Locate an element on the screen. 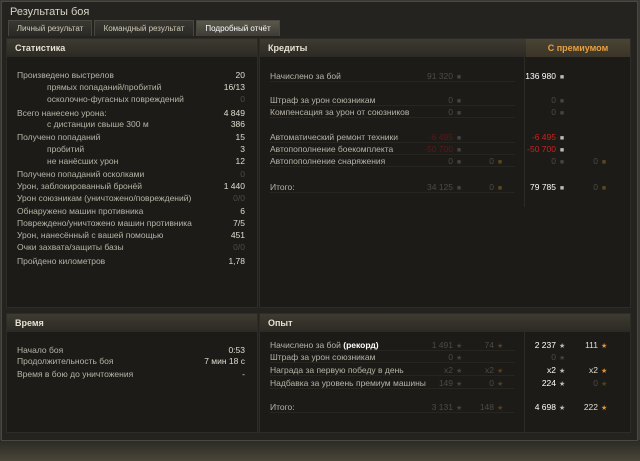  time-row: Продолжительность боя 7 мин 18 с is located at coordinates (131, 361).